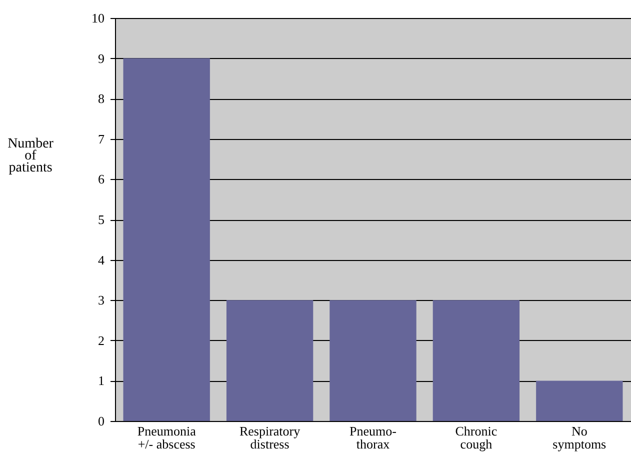 This screenshot has height=463, width=631. What do you see at coordinates (31, 156) in the screenshot?
I see `y-axis-title: Number of patients` at bounding box center [31, 156].